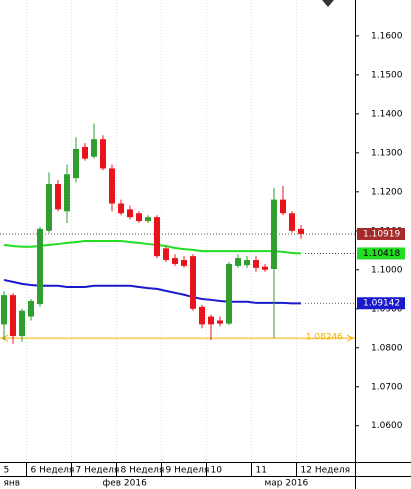  What do you see at coordinates (261, 471) in the screenshot?
I see `x-tick-label: 11` at bounding box center [261, 471].